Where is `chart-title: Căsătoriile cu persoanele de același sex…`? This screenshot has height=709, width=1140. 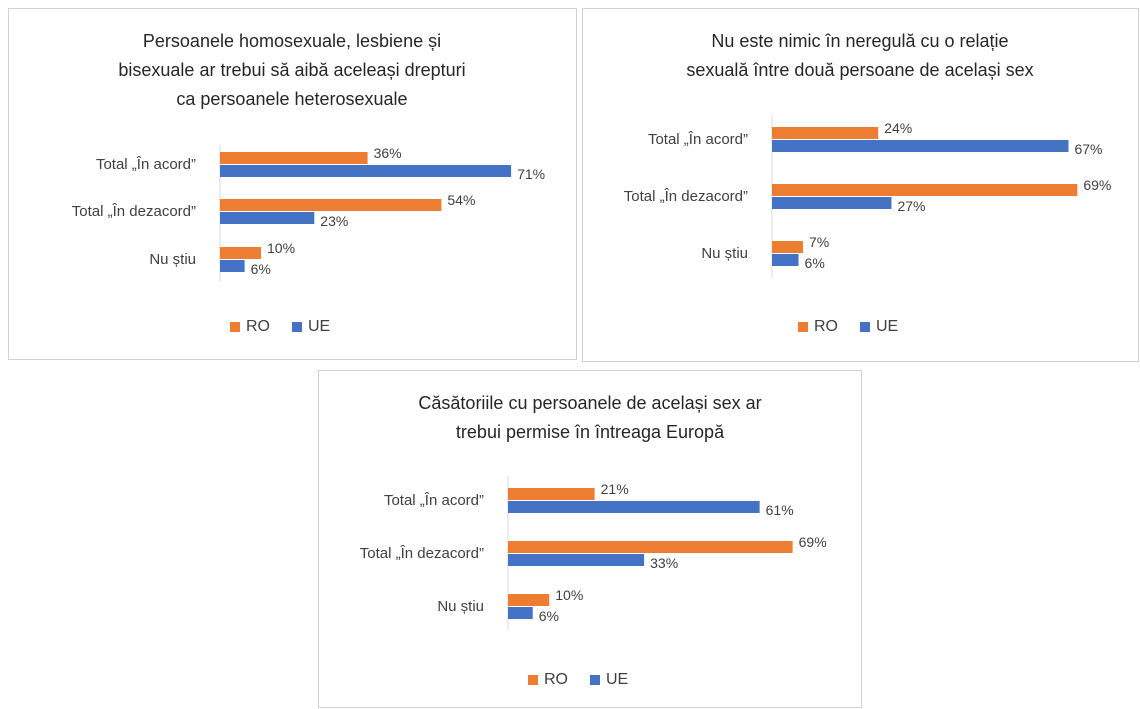 chart-title: Căsătoriile cu persoanele de același sex… is located at coordinates (589, 403).